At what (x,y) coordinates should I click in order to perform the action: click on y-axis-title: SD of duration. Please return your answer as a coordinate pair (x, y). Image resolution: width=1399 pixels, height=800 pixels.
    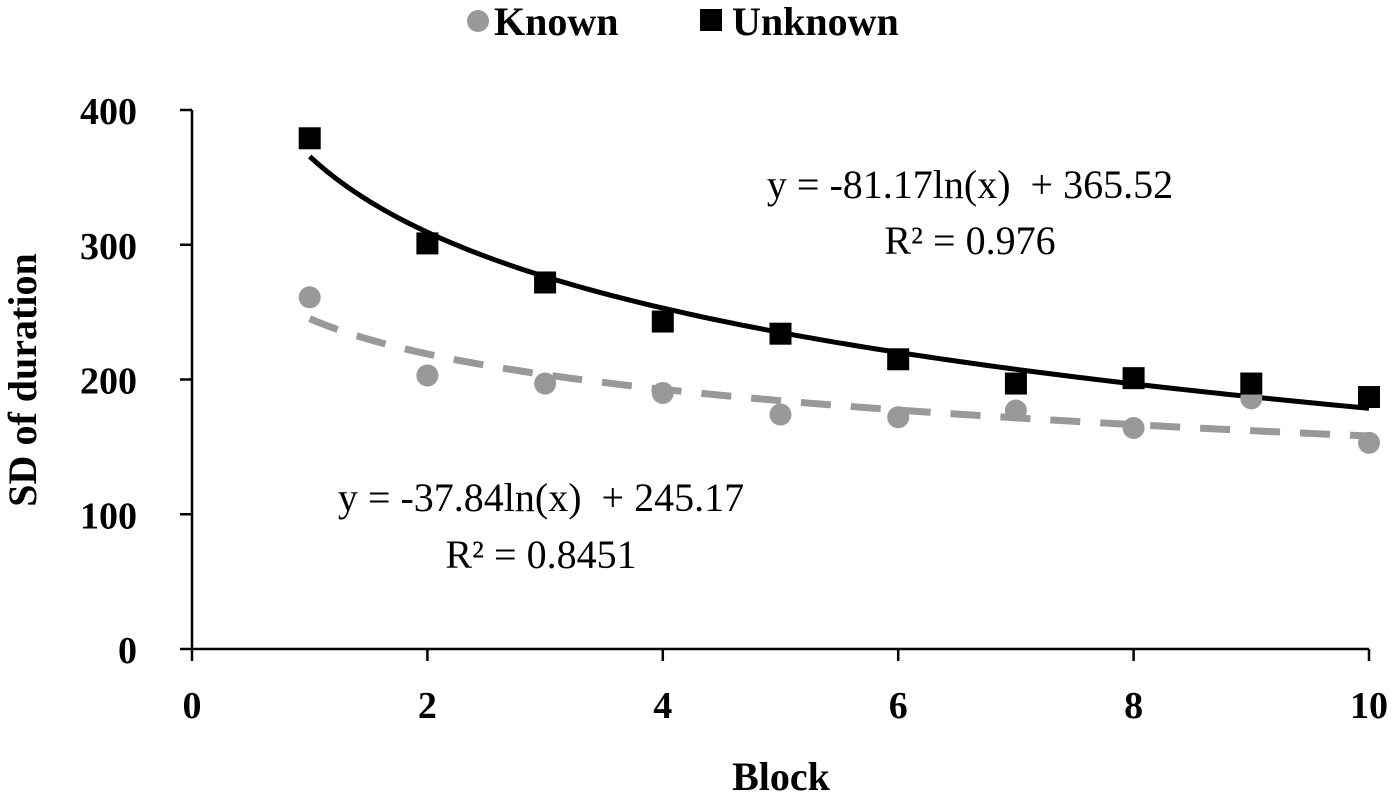
    Looking at the image, I should click on (22, 379).